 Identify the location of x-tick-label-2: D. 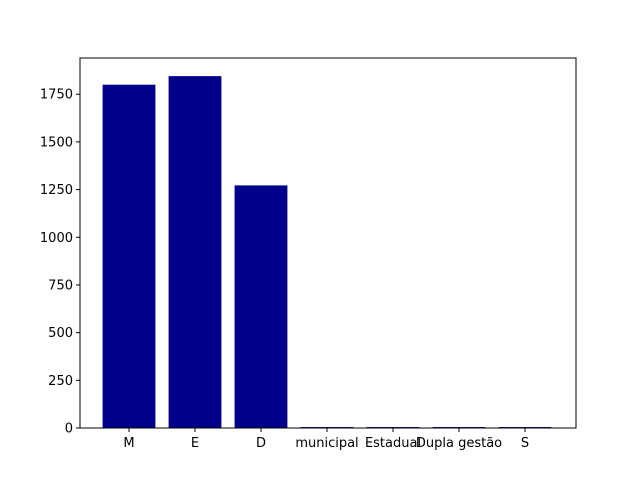
(261, 443).